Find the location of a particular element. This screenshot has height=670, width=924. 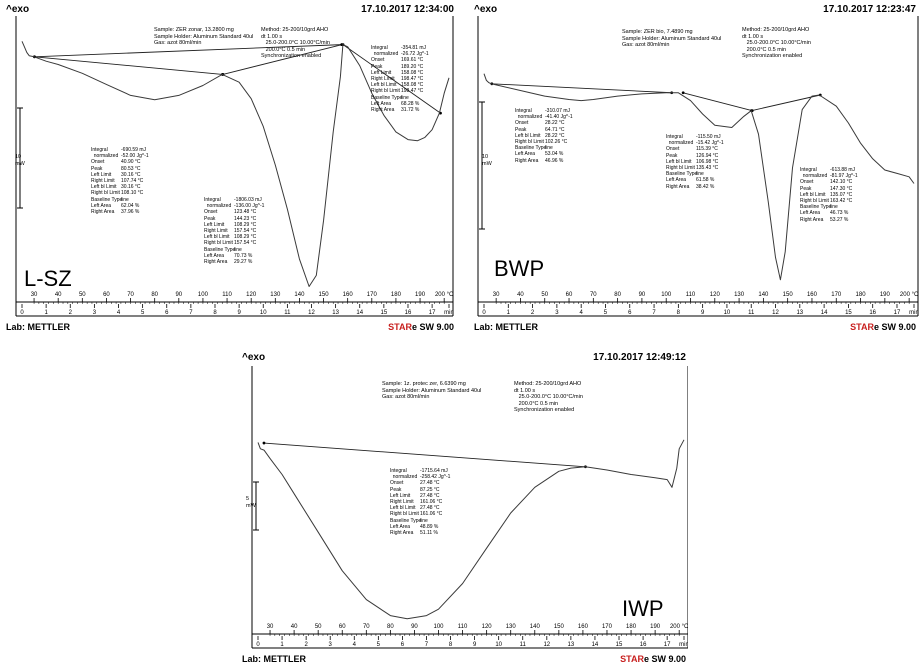

integral-row: Integral -115.50 mJ is located at coordinates (695, 137).